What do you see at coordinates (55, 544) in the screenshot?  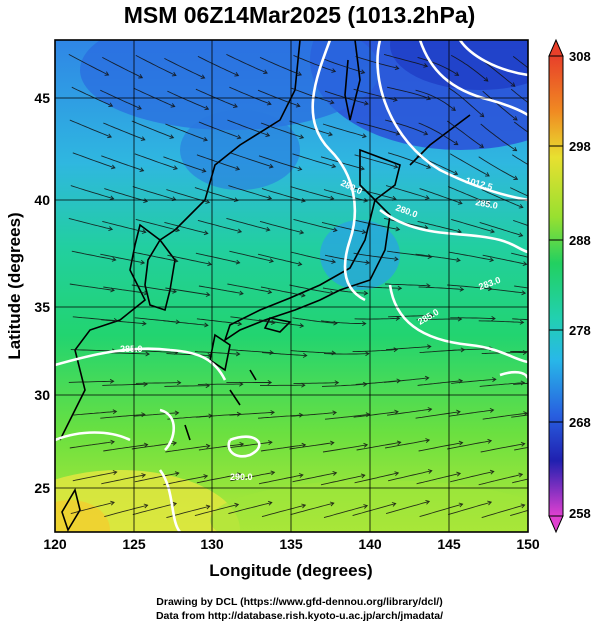 I see `x-tick-label: 120` at bounding box center [55, 544].